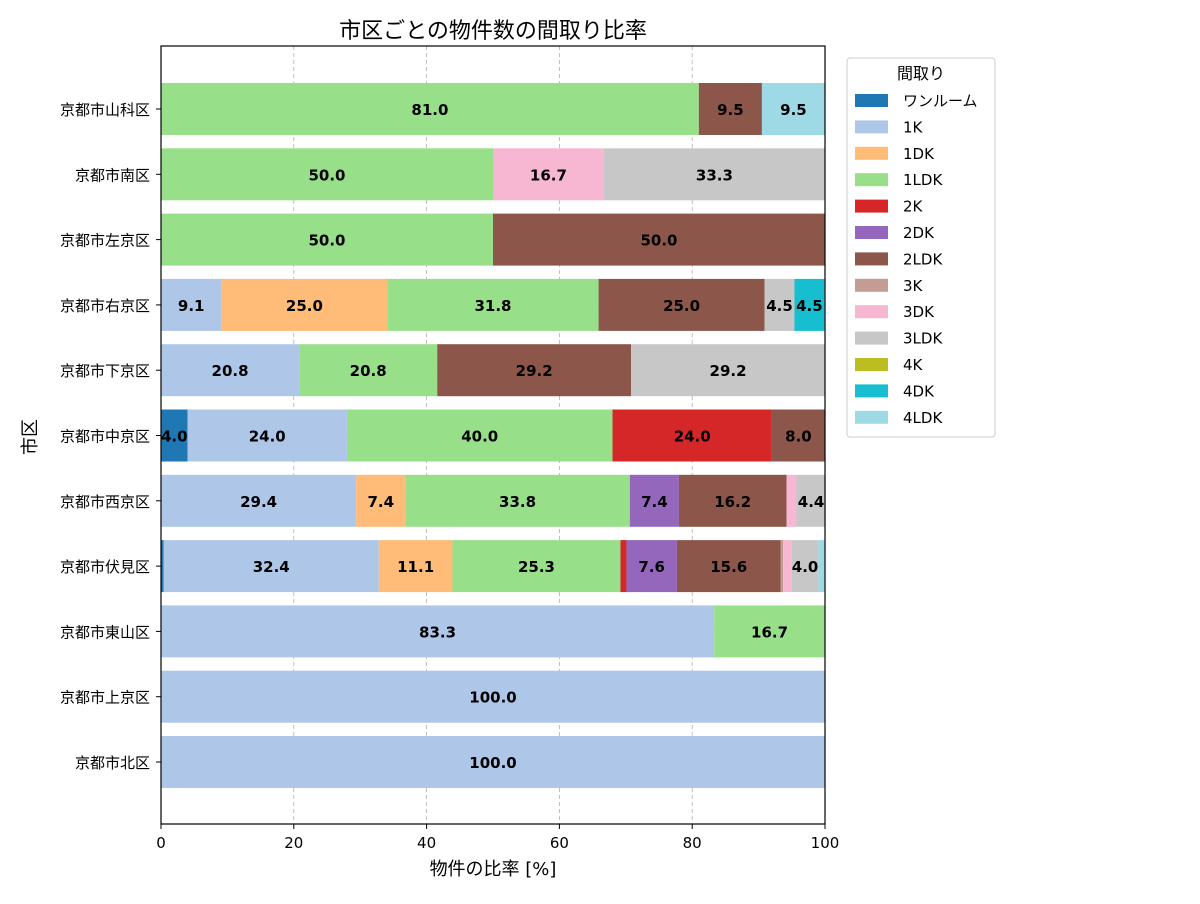  Describe the element at coordinates (871, 285) in the screenshot. I see `legend-swatch-3k` at that location.